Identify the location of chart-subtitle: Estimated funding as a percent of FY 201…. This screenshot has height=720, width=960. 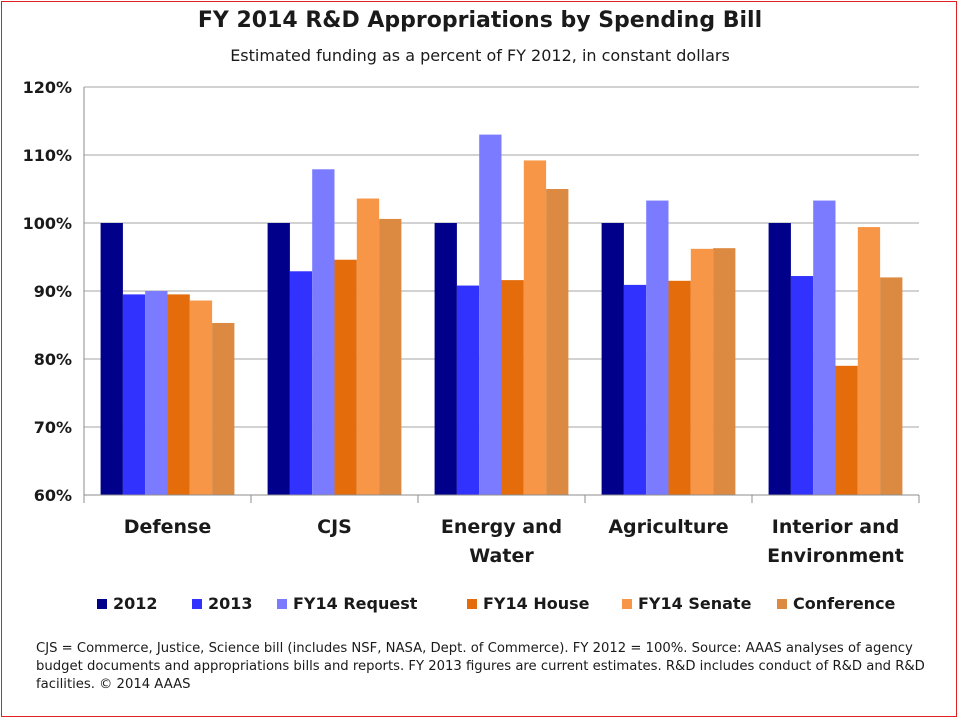
(480, 55).